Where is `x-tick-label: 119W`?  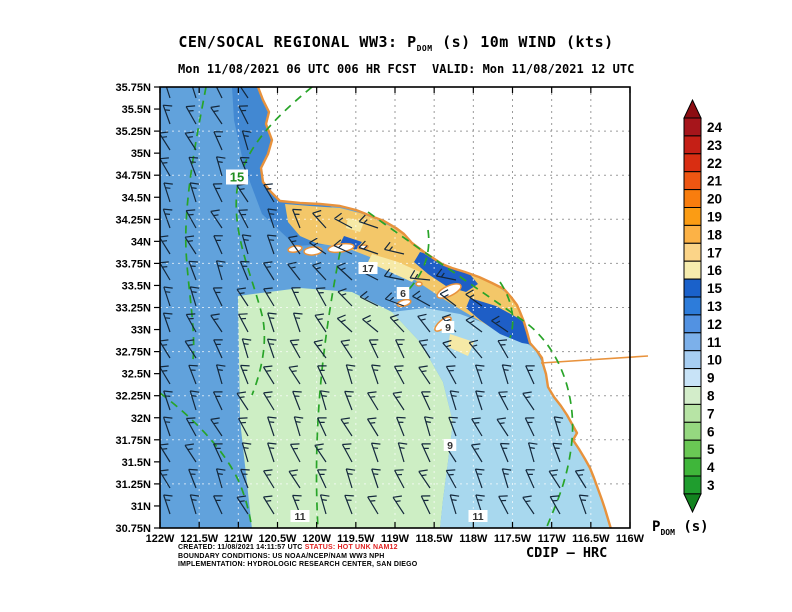
x-tick-label: 119W is located at coordinates (395, 539).